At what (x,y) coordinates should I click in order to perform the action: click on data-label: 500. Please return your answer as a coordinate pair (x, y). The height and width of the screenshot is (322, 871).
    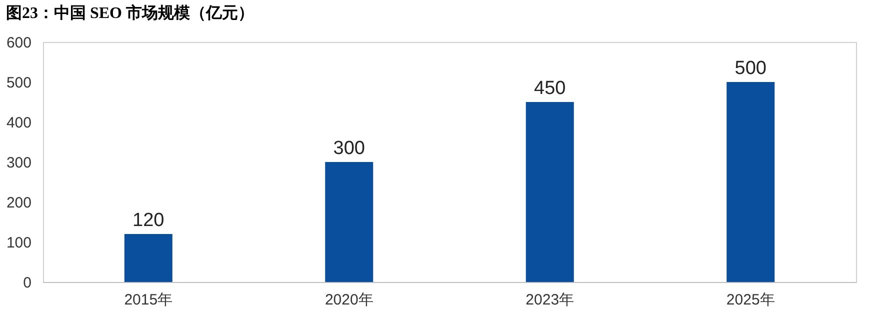
    Looking at the image, I should click on (750, 68).